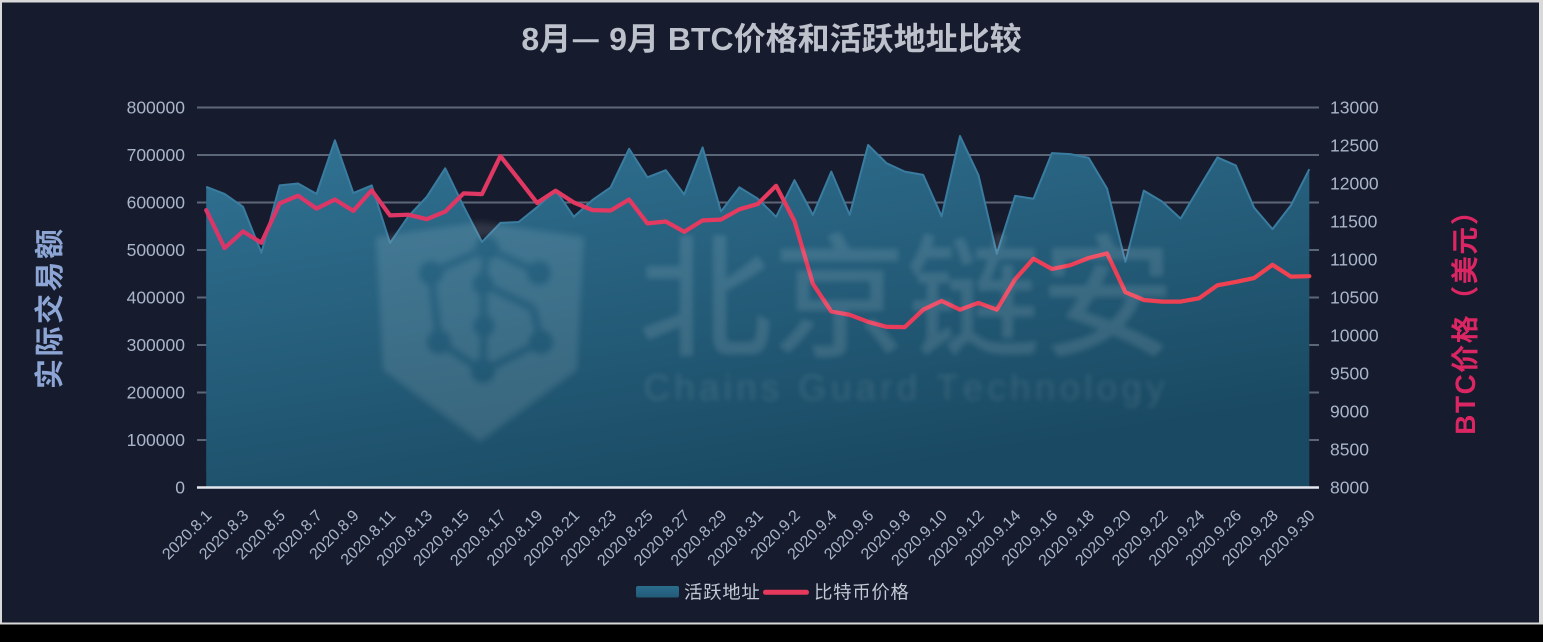 This screenshot has height=642, width=1543. Describe the element at coordinates (156, 203) in the screenshot. I see `svg-text: 600000` at that location.